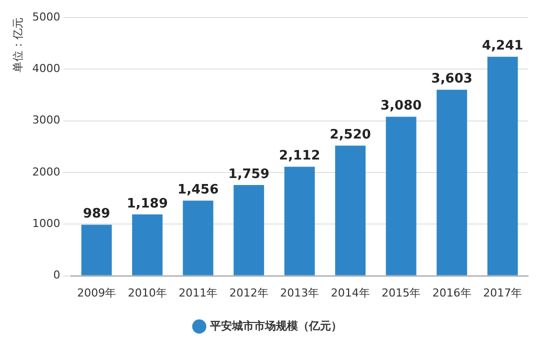 This screenshot has width=544, height=350. I want to click on data-label: 2,112, so click(299, 156).